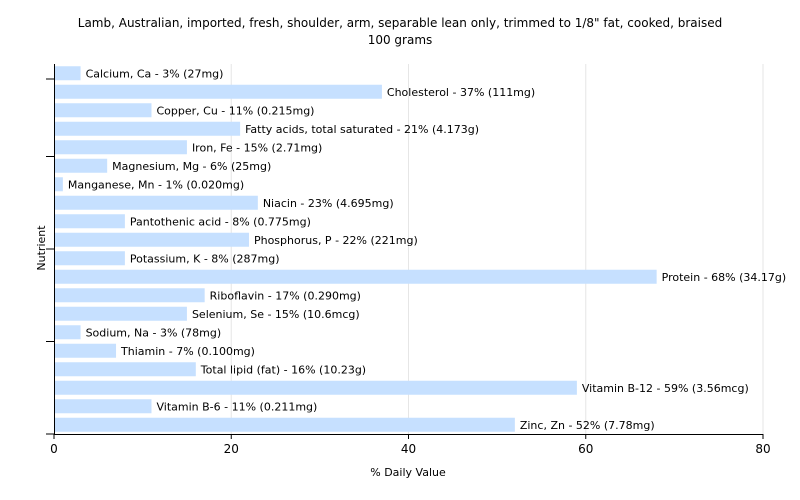  What do you see at coordinates (328, 203) in the screenshot?
I see `bar-label: Niacin - 23% (4.695mg)` at bounding box center [328, 203].